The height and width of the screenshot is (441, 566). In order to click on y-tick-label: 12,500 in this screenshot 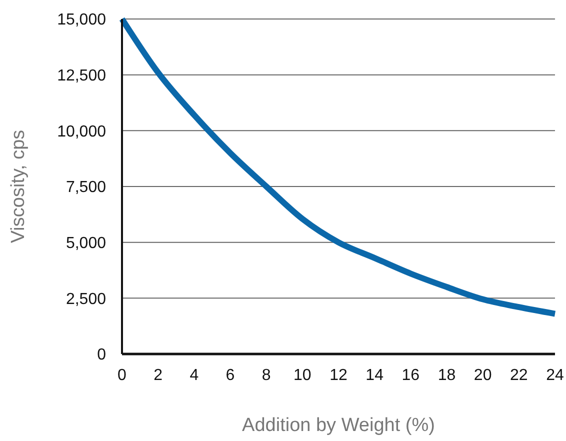, I will do `click(81, 75)`.